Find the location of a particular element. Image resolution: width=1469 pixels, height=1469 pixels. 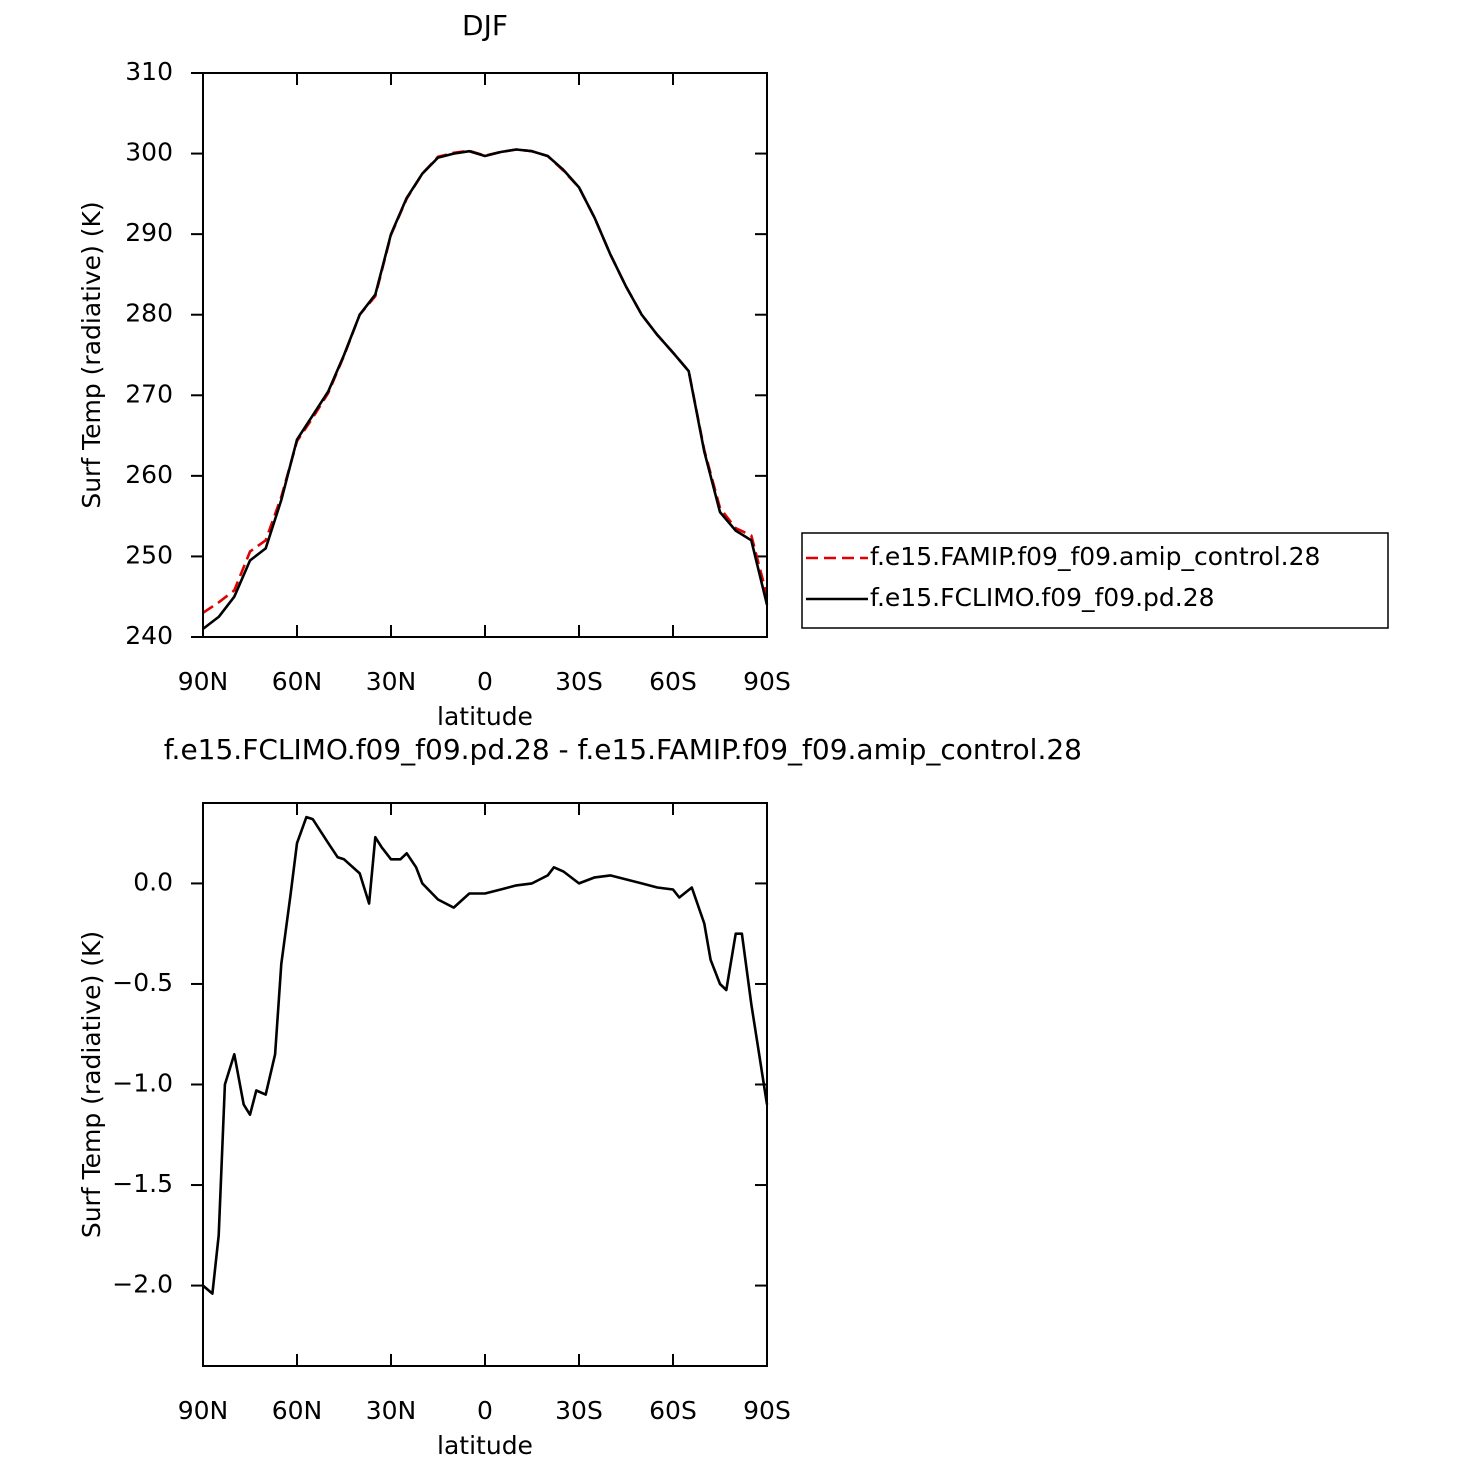

y-tick-label: −0.5 is located at coordinates (142, 982).